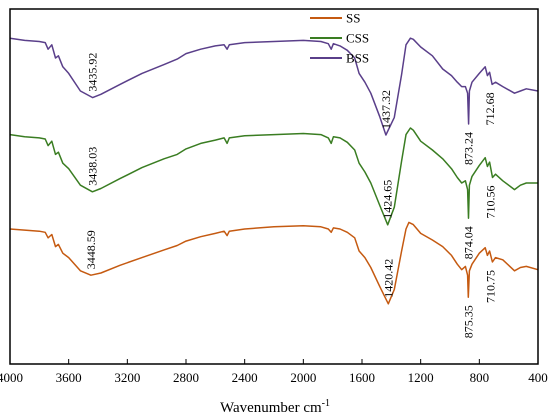  Describe the element at coordinates (362, 377) in the screenshot. I see `x-tick-label: 1600` at that location.